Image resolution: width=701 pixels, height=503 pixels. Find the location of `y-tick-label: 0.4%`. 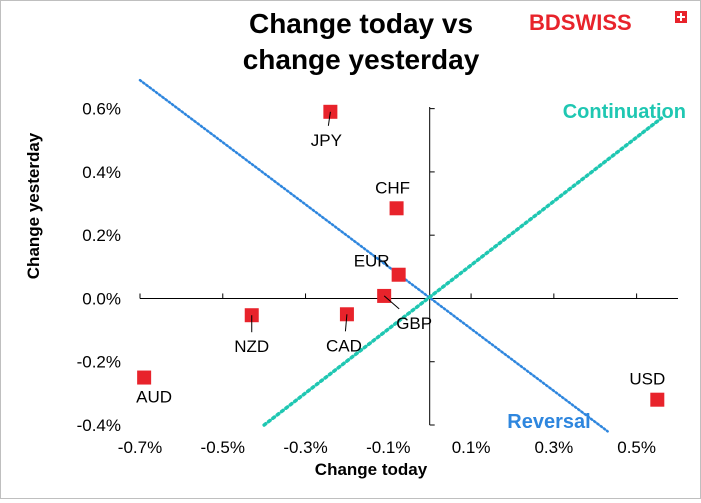

y-tick-label: 0.4% is located at coordinates (101, 172).